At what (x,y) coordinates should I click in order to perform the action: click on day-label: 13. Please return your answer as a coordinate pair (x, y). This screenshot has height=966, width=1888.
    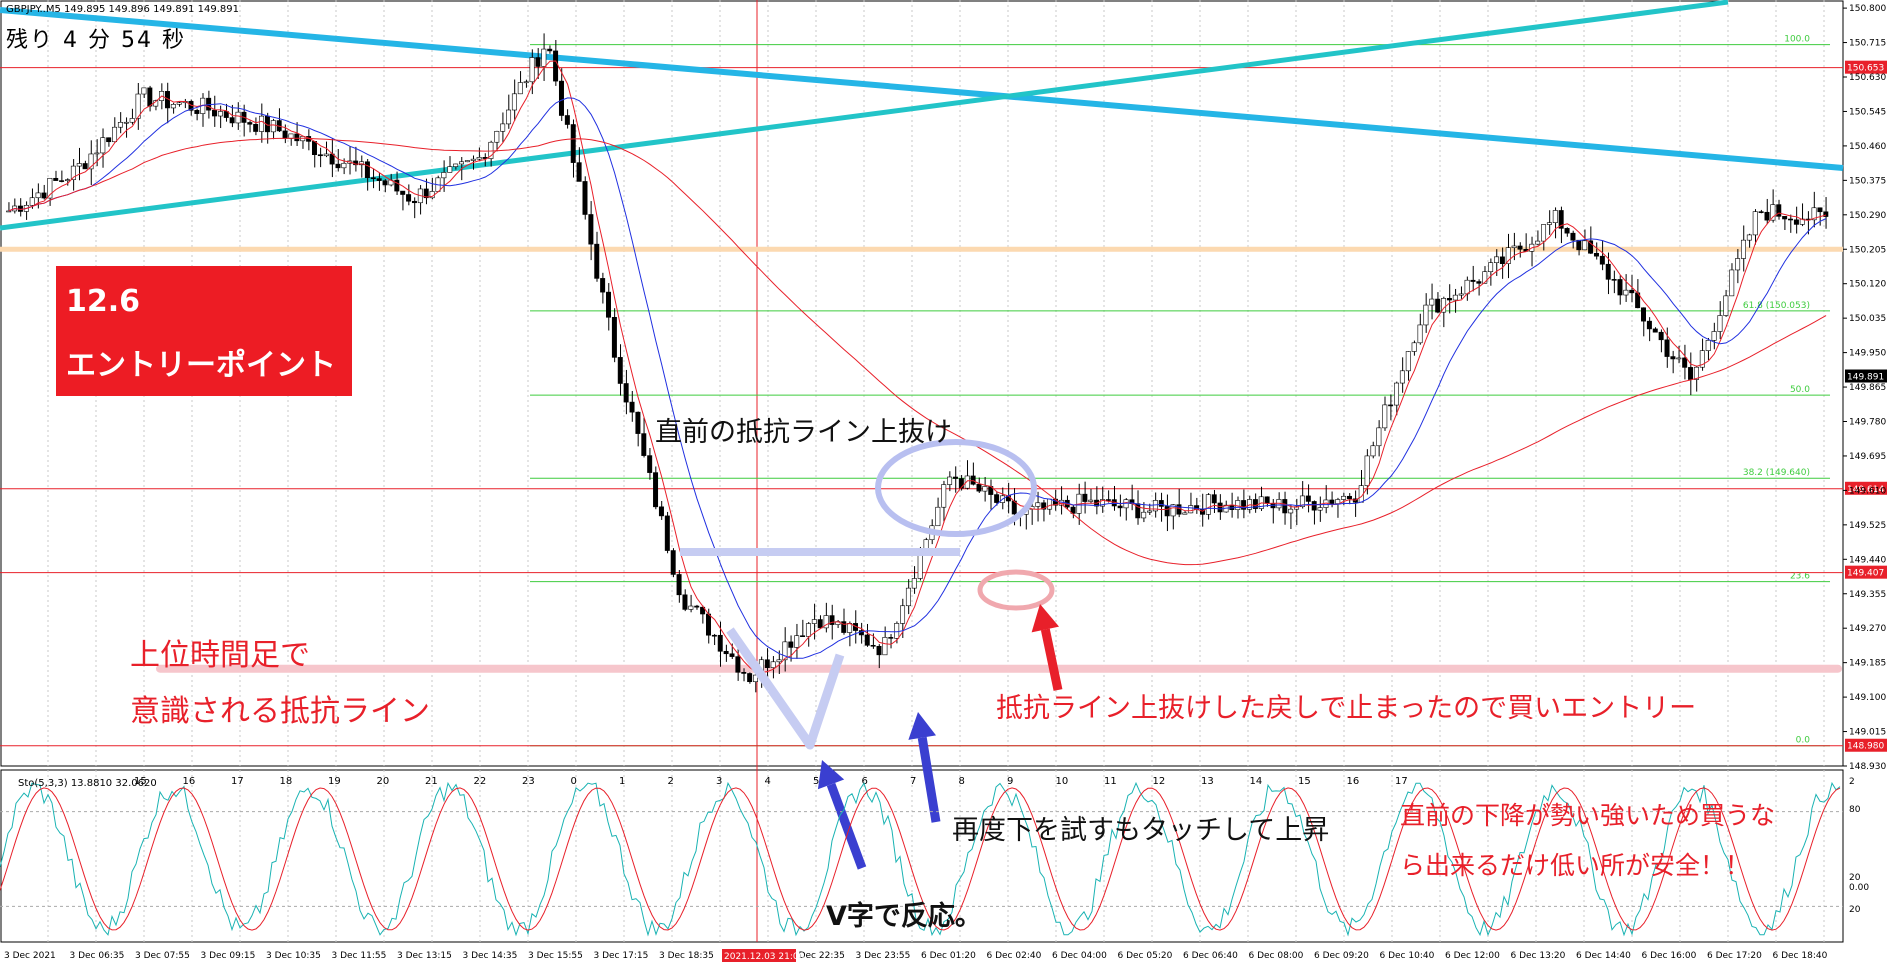
    Looking at the image, I should click on (1207, 781).